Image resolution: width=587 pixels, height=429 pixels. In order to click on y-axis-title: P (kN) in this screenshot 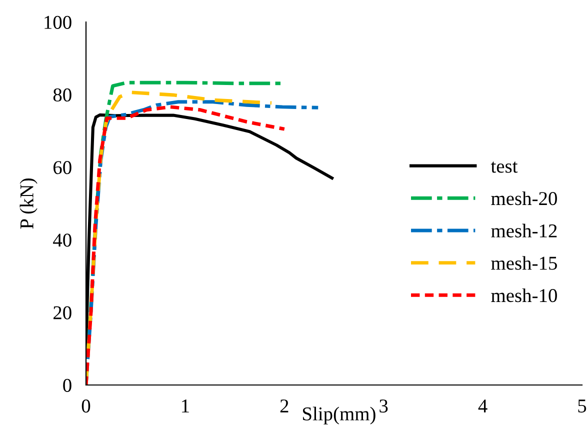, I will do `click(29, 203)`.